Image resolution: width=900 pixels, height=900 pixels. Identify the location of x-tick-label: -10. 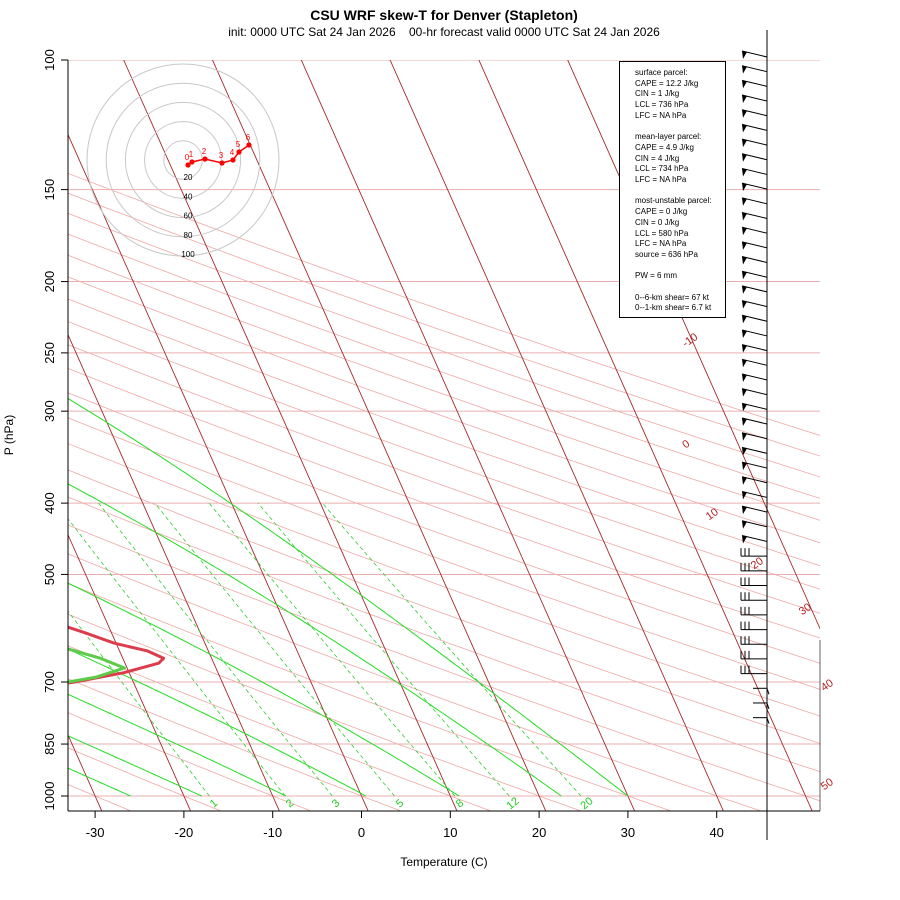
(272, 832).